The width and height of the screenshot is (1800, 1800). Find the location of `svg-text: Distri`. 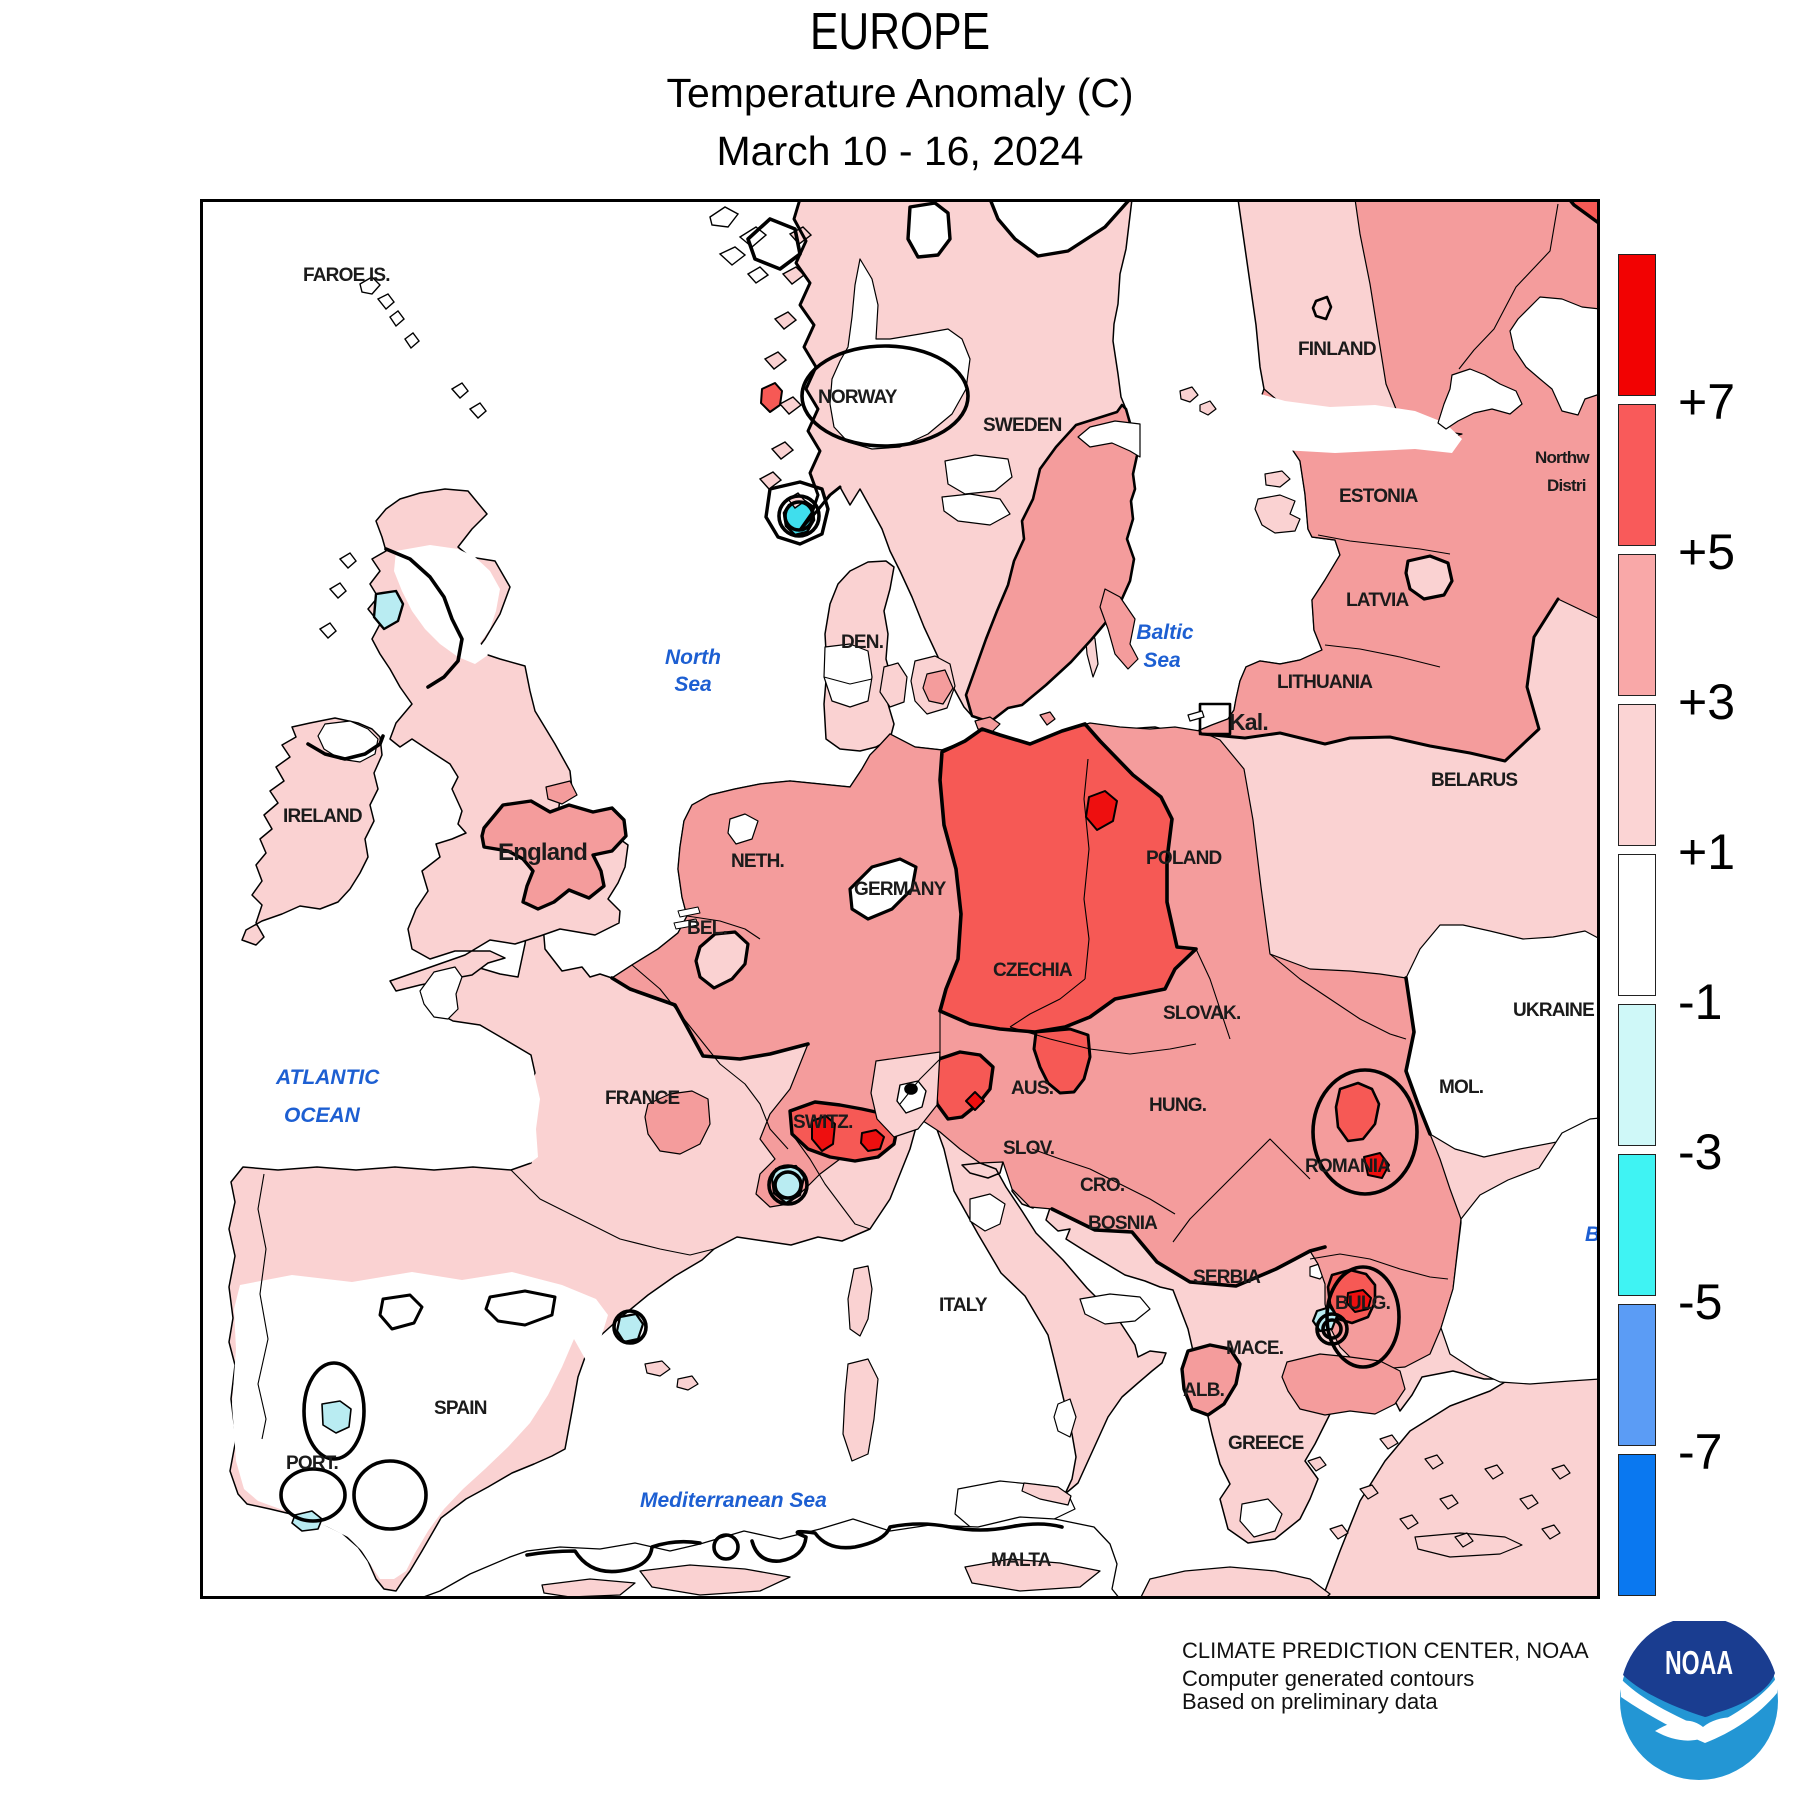

svg-text: Distri is located at coordinates (1566, 485).